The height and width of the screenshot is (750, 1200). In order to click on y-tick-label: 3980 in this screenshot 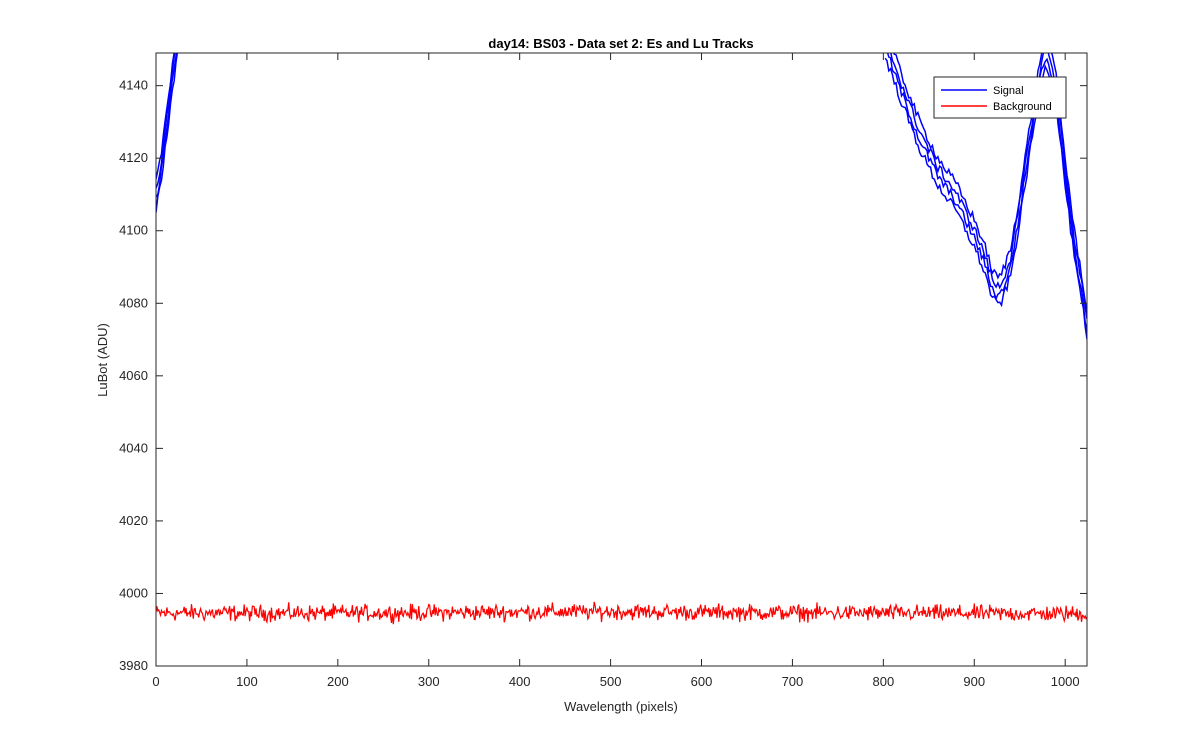, I will do `click(133, 665)`.